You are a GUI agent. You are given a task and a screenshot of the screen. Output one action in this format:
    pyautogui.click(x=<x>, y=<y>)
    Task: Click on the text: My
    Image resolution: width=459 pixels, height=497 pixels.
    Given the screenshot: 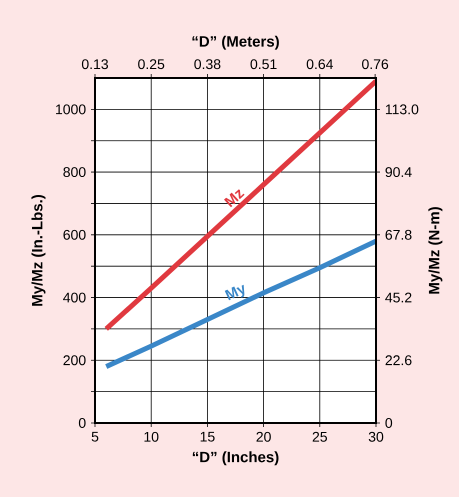 What is the action you would take?
    pyautogui.click(x=234, y=292)
    